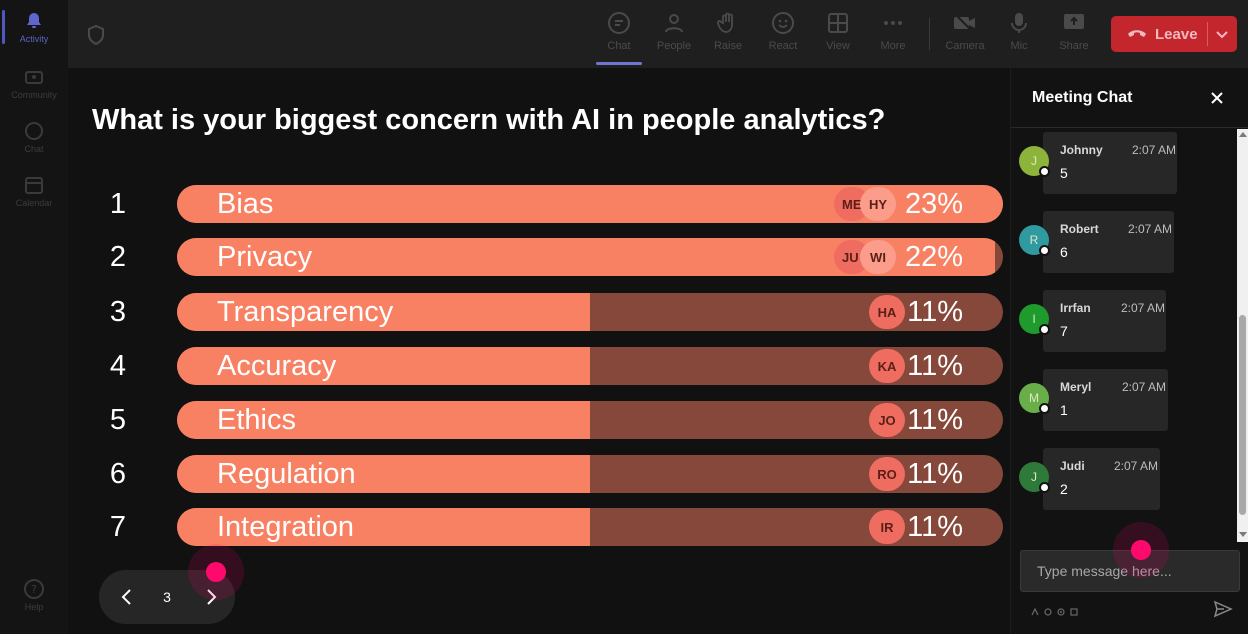 The width and height of the screenshot is (1248, 634). What do you see at coordinates (34, 185) in the screenshot?
I see `calendar-icon` at bounding box center [34, 185].